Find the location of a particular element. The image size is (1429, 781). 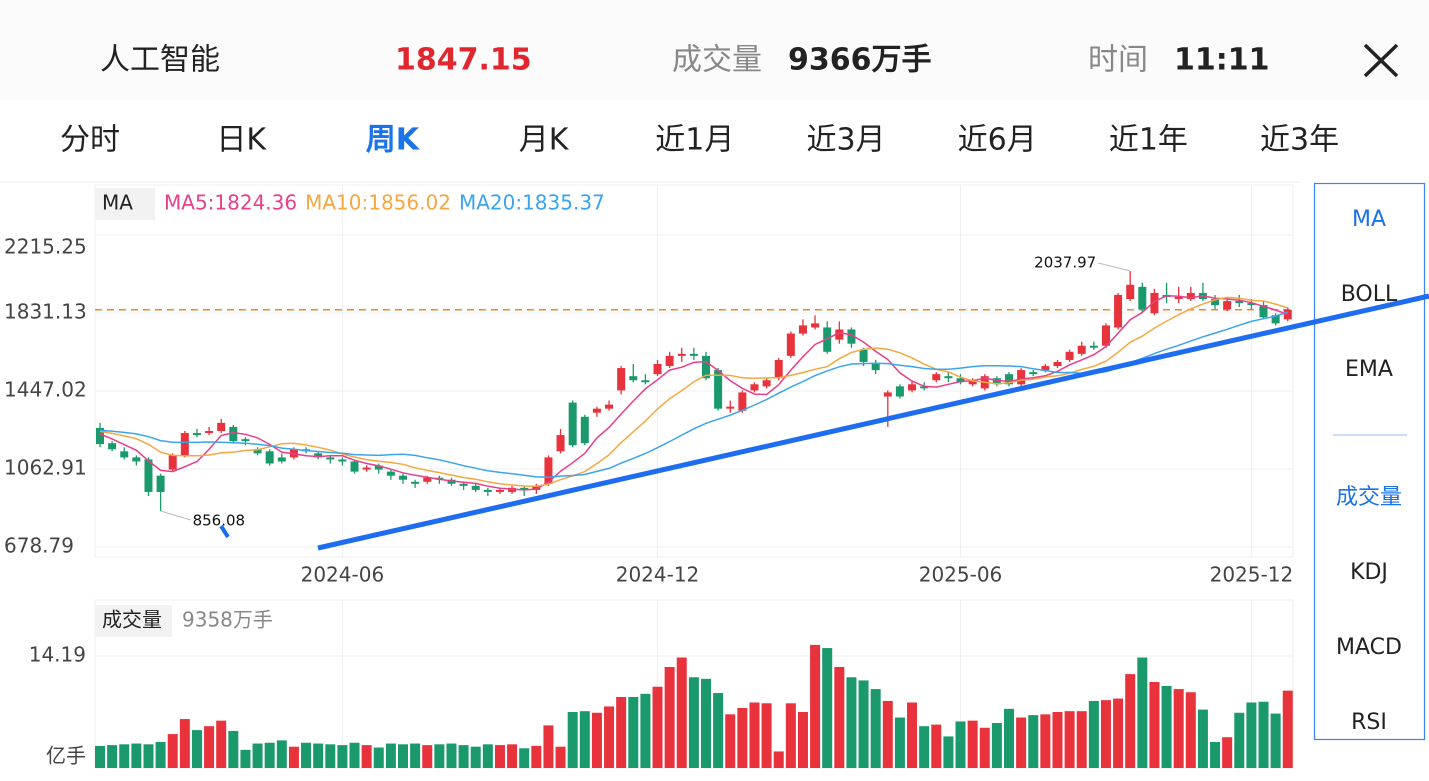

tab: 近3月 is located at coordinates (845, 140).